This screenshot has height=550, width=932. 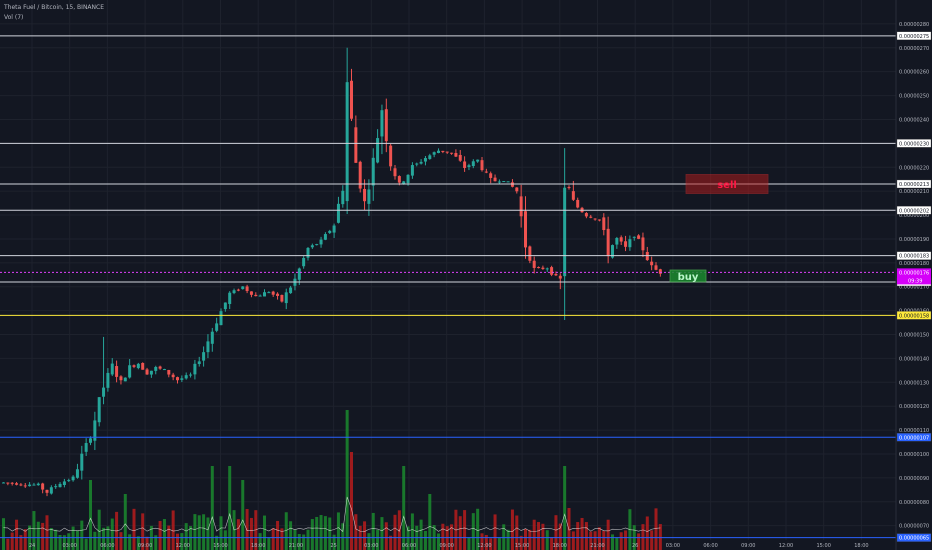 What do you see at coordinates (727, 184) in the screenshot?
I see `sell-zone` at bounding box center [727, 184].